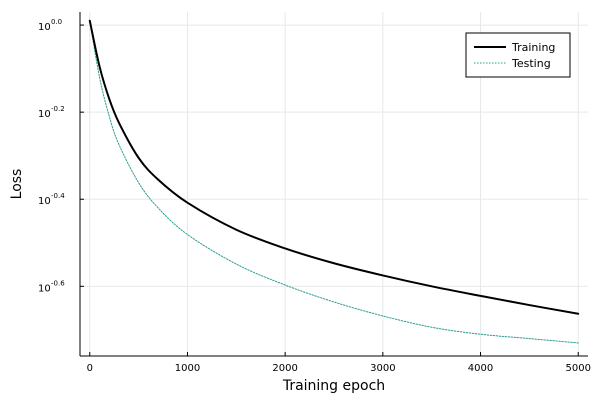  What do you see at coordinates (58, 196) in the screenshot?
I see `y-tick-exponent: -0.4` at bounding box center [58, 196].